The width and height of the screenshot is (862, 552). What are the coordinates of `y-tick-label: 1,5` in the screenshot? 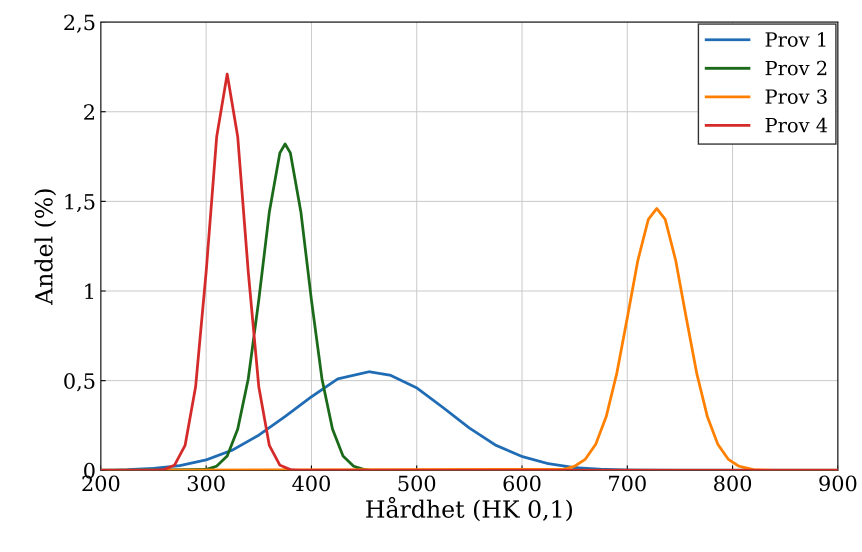 It's located at (79, 203).